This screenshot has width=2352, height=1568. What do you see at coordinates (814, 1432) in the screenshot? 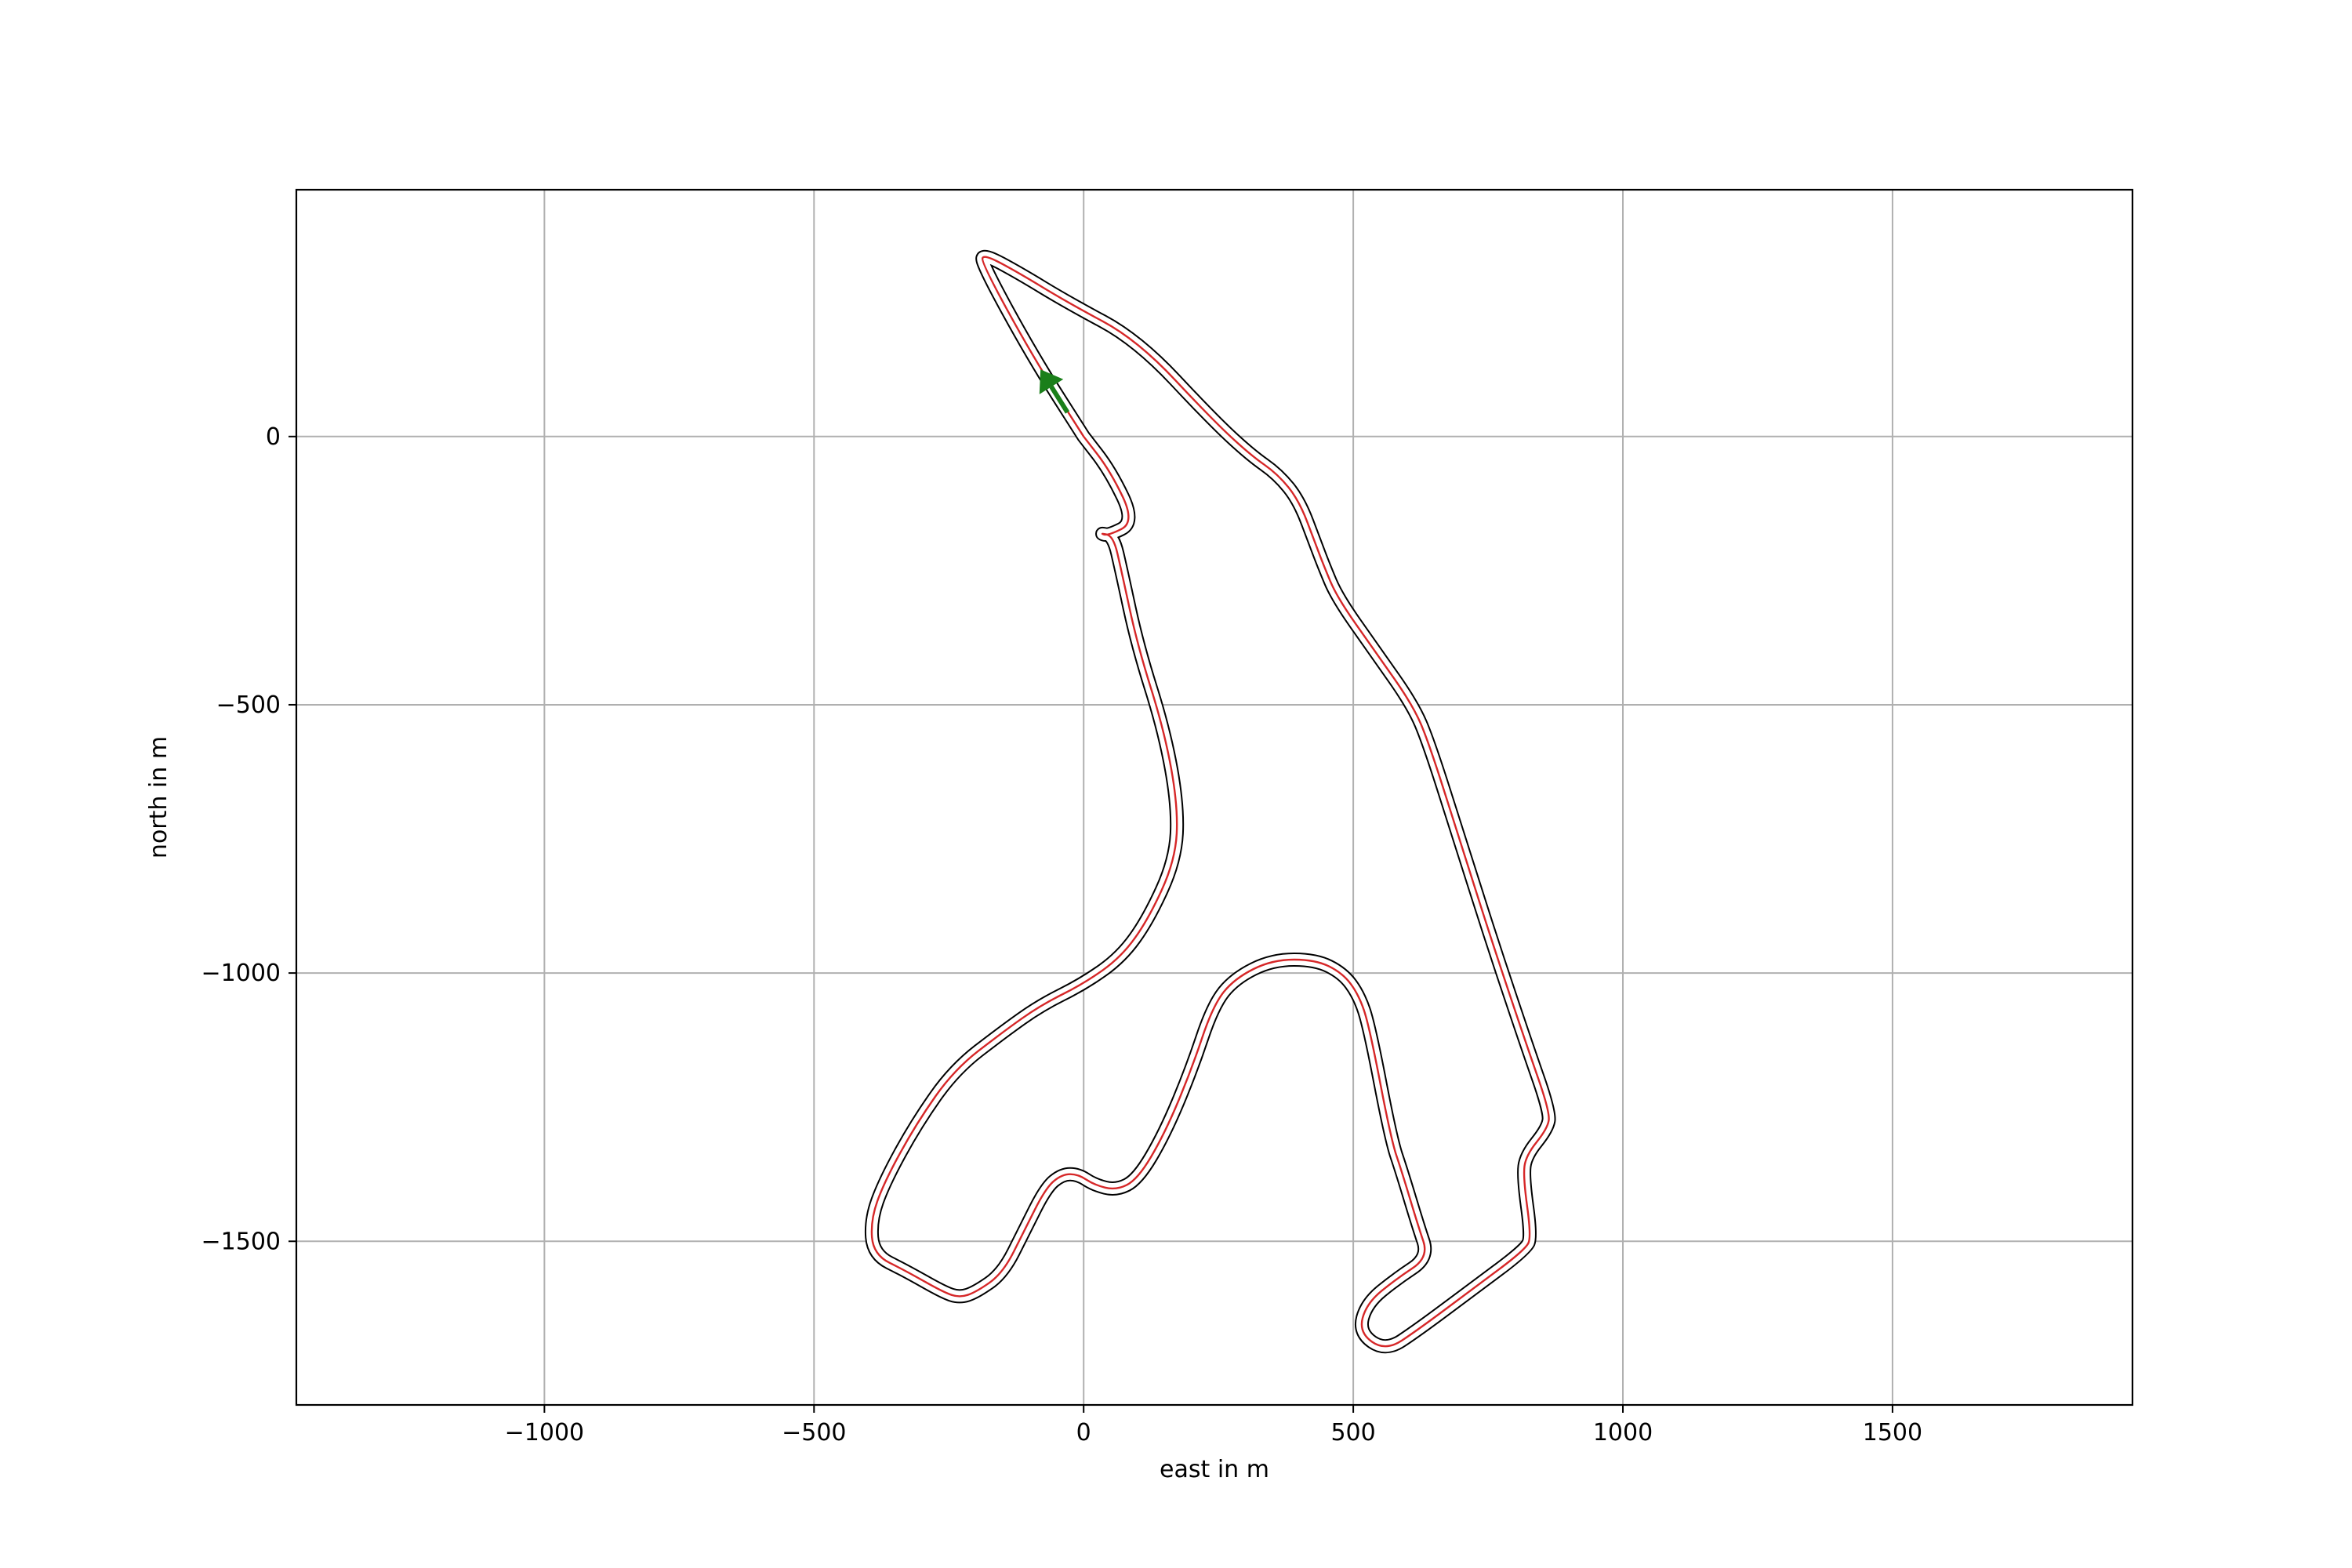
I see `x-tick-label: −500` at bounding box center [814, 1432].